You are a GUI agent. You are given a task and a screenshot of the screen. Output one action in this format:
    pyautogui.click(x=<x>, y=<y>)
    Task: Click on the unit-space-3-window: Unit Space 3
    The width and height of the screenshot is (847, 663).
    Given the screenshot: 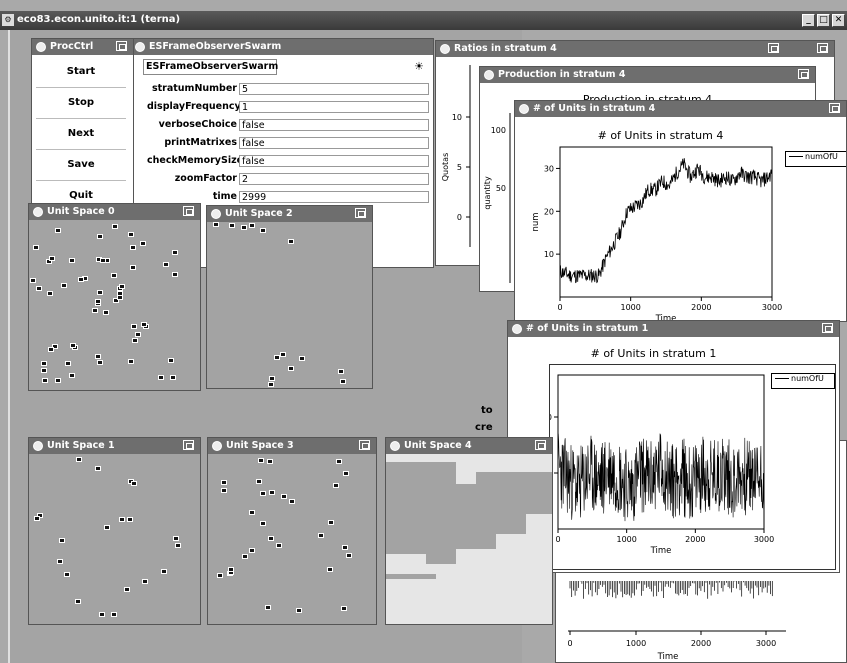 What is the action you would take?
    pyautogui.click(x=292, y=531)
    